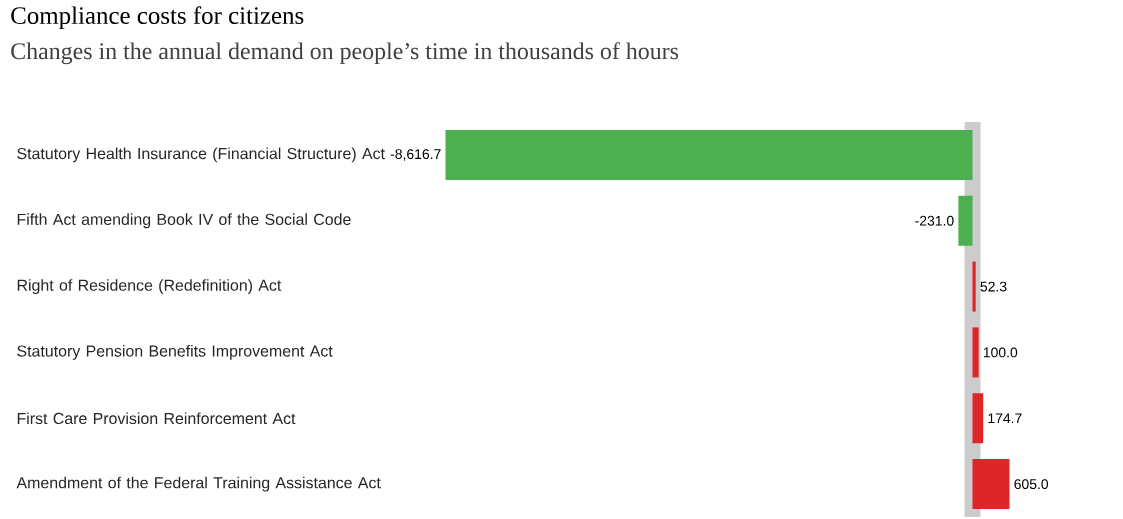 The width and height of the screenshot is (1123, 519). I want to click on data-label: 52.3, so click(993, 286).